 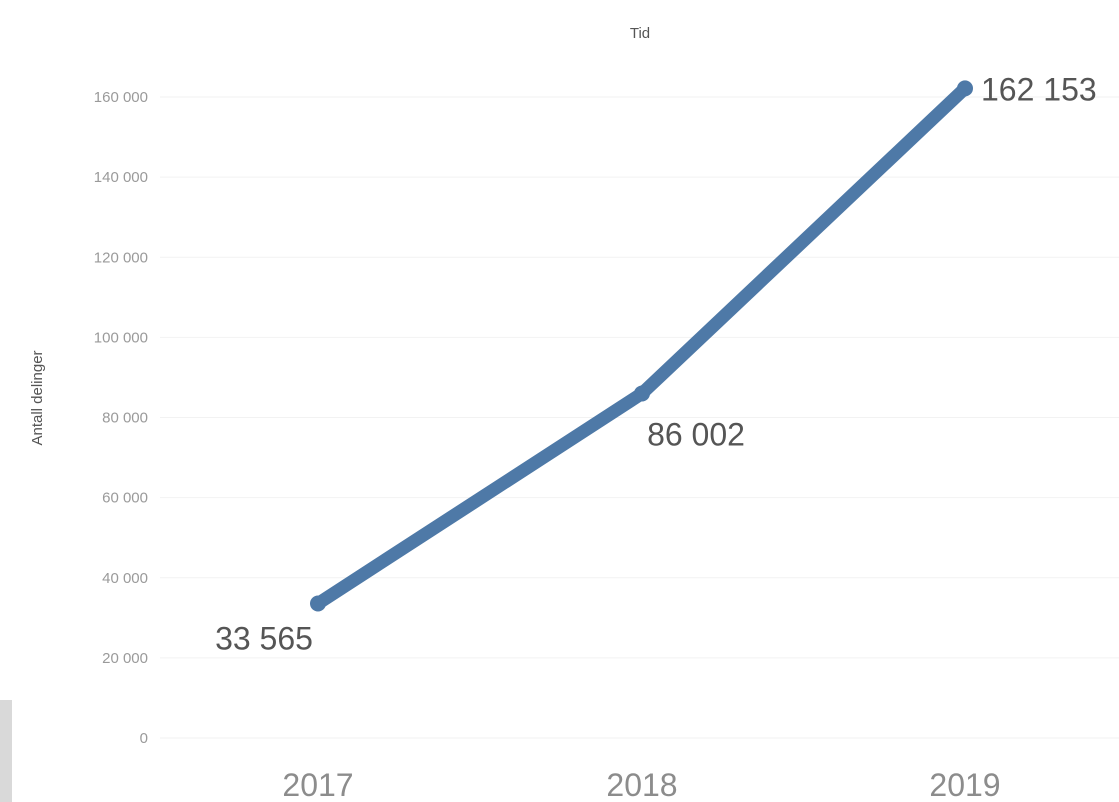 What do you see at coordinates (1039, 89) in the screenshot?
I see `data-label-2019: 162 153` at bounding box center [1039, 89].